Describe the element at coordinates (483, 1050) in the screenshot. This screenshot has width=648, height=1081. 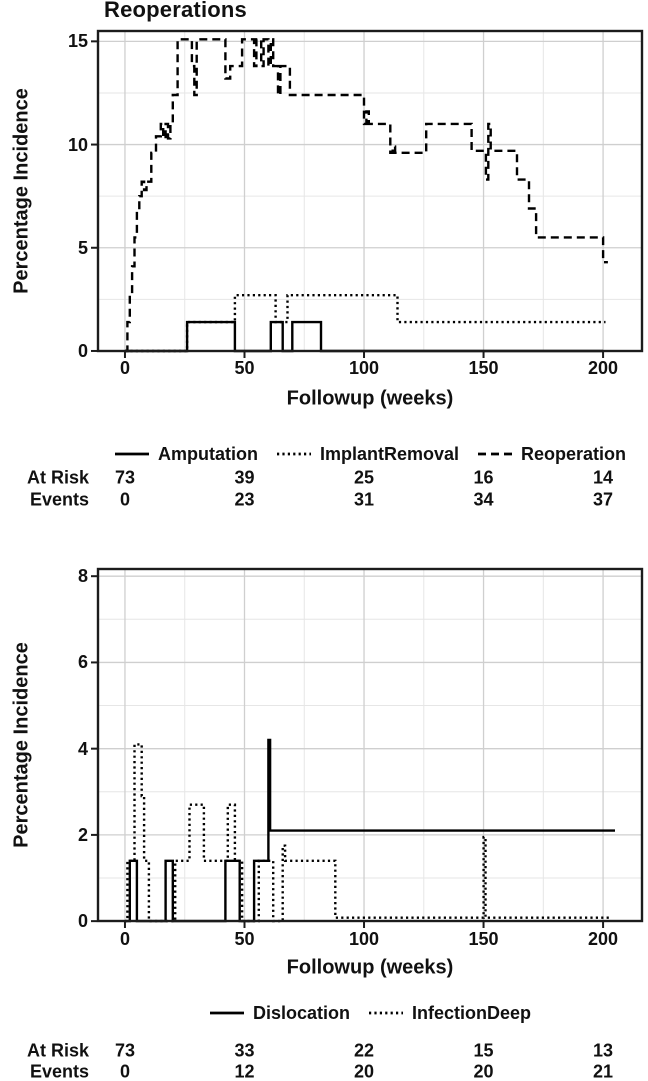
I see `at-risk-value: 15` at that location.